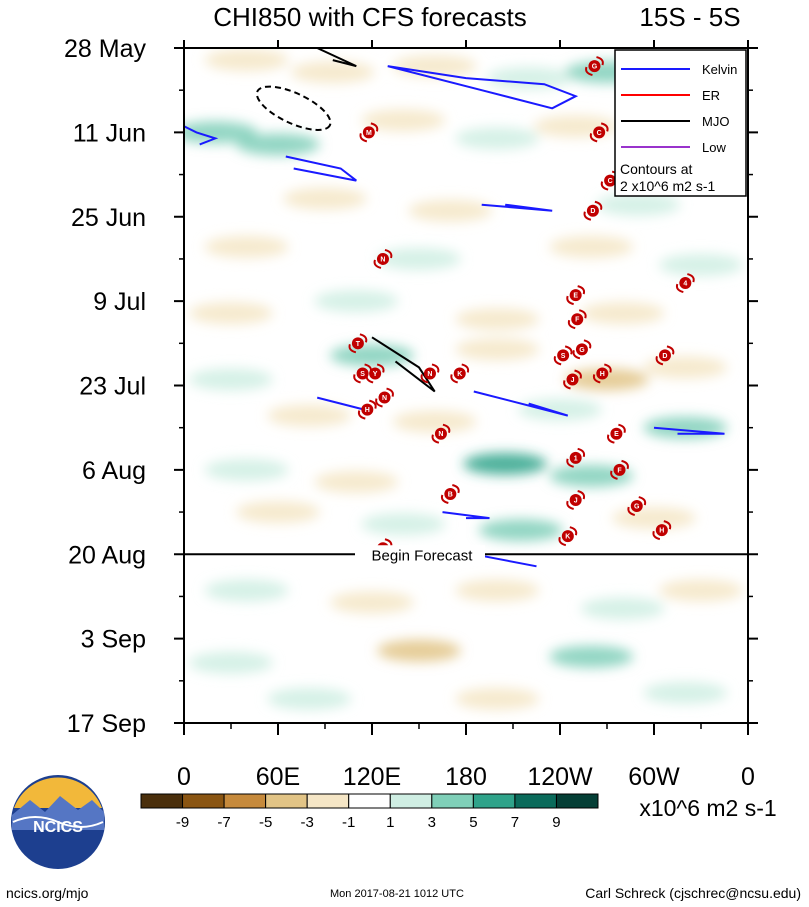 This screenshot has width=809, height=907. I want to click on storm-marker: C, so click(599, 132).